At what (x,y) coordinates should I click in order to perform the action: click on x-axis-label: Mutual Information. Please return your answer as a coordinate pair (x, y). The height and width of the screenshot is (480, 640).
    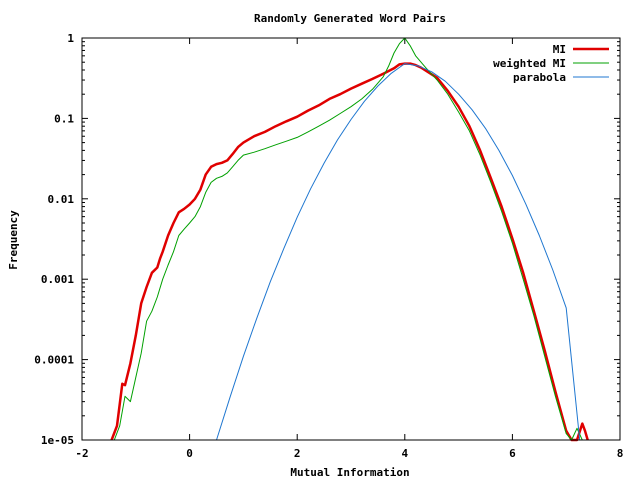
    Looking at the image, I should click on (349, 472).